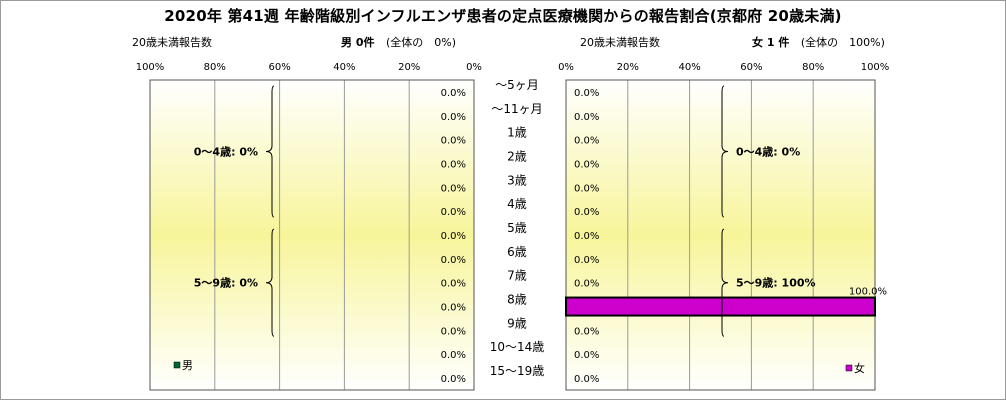 The image size is (1006, 400). I want to click on male-tick-label: 40%, so click(344, 67).